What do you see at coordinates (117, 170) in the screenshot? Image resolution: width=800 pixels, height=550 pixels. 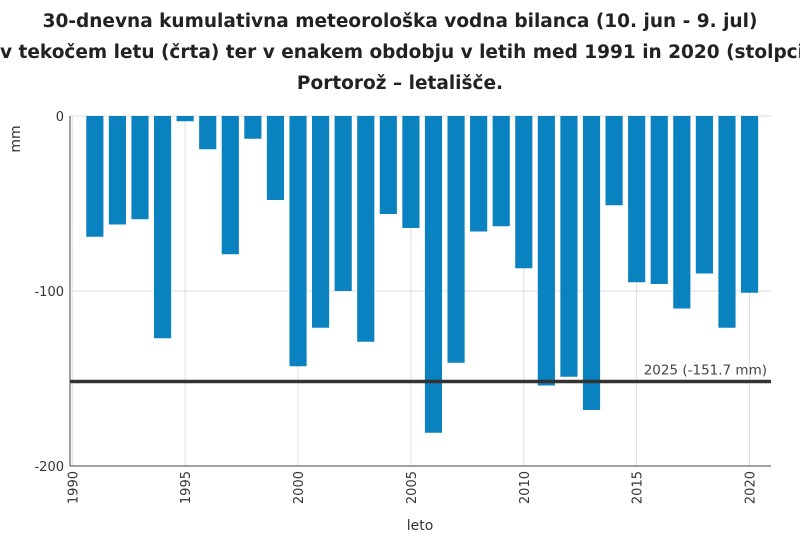 I see `bar-1992` at bounding box center [117, 170].